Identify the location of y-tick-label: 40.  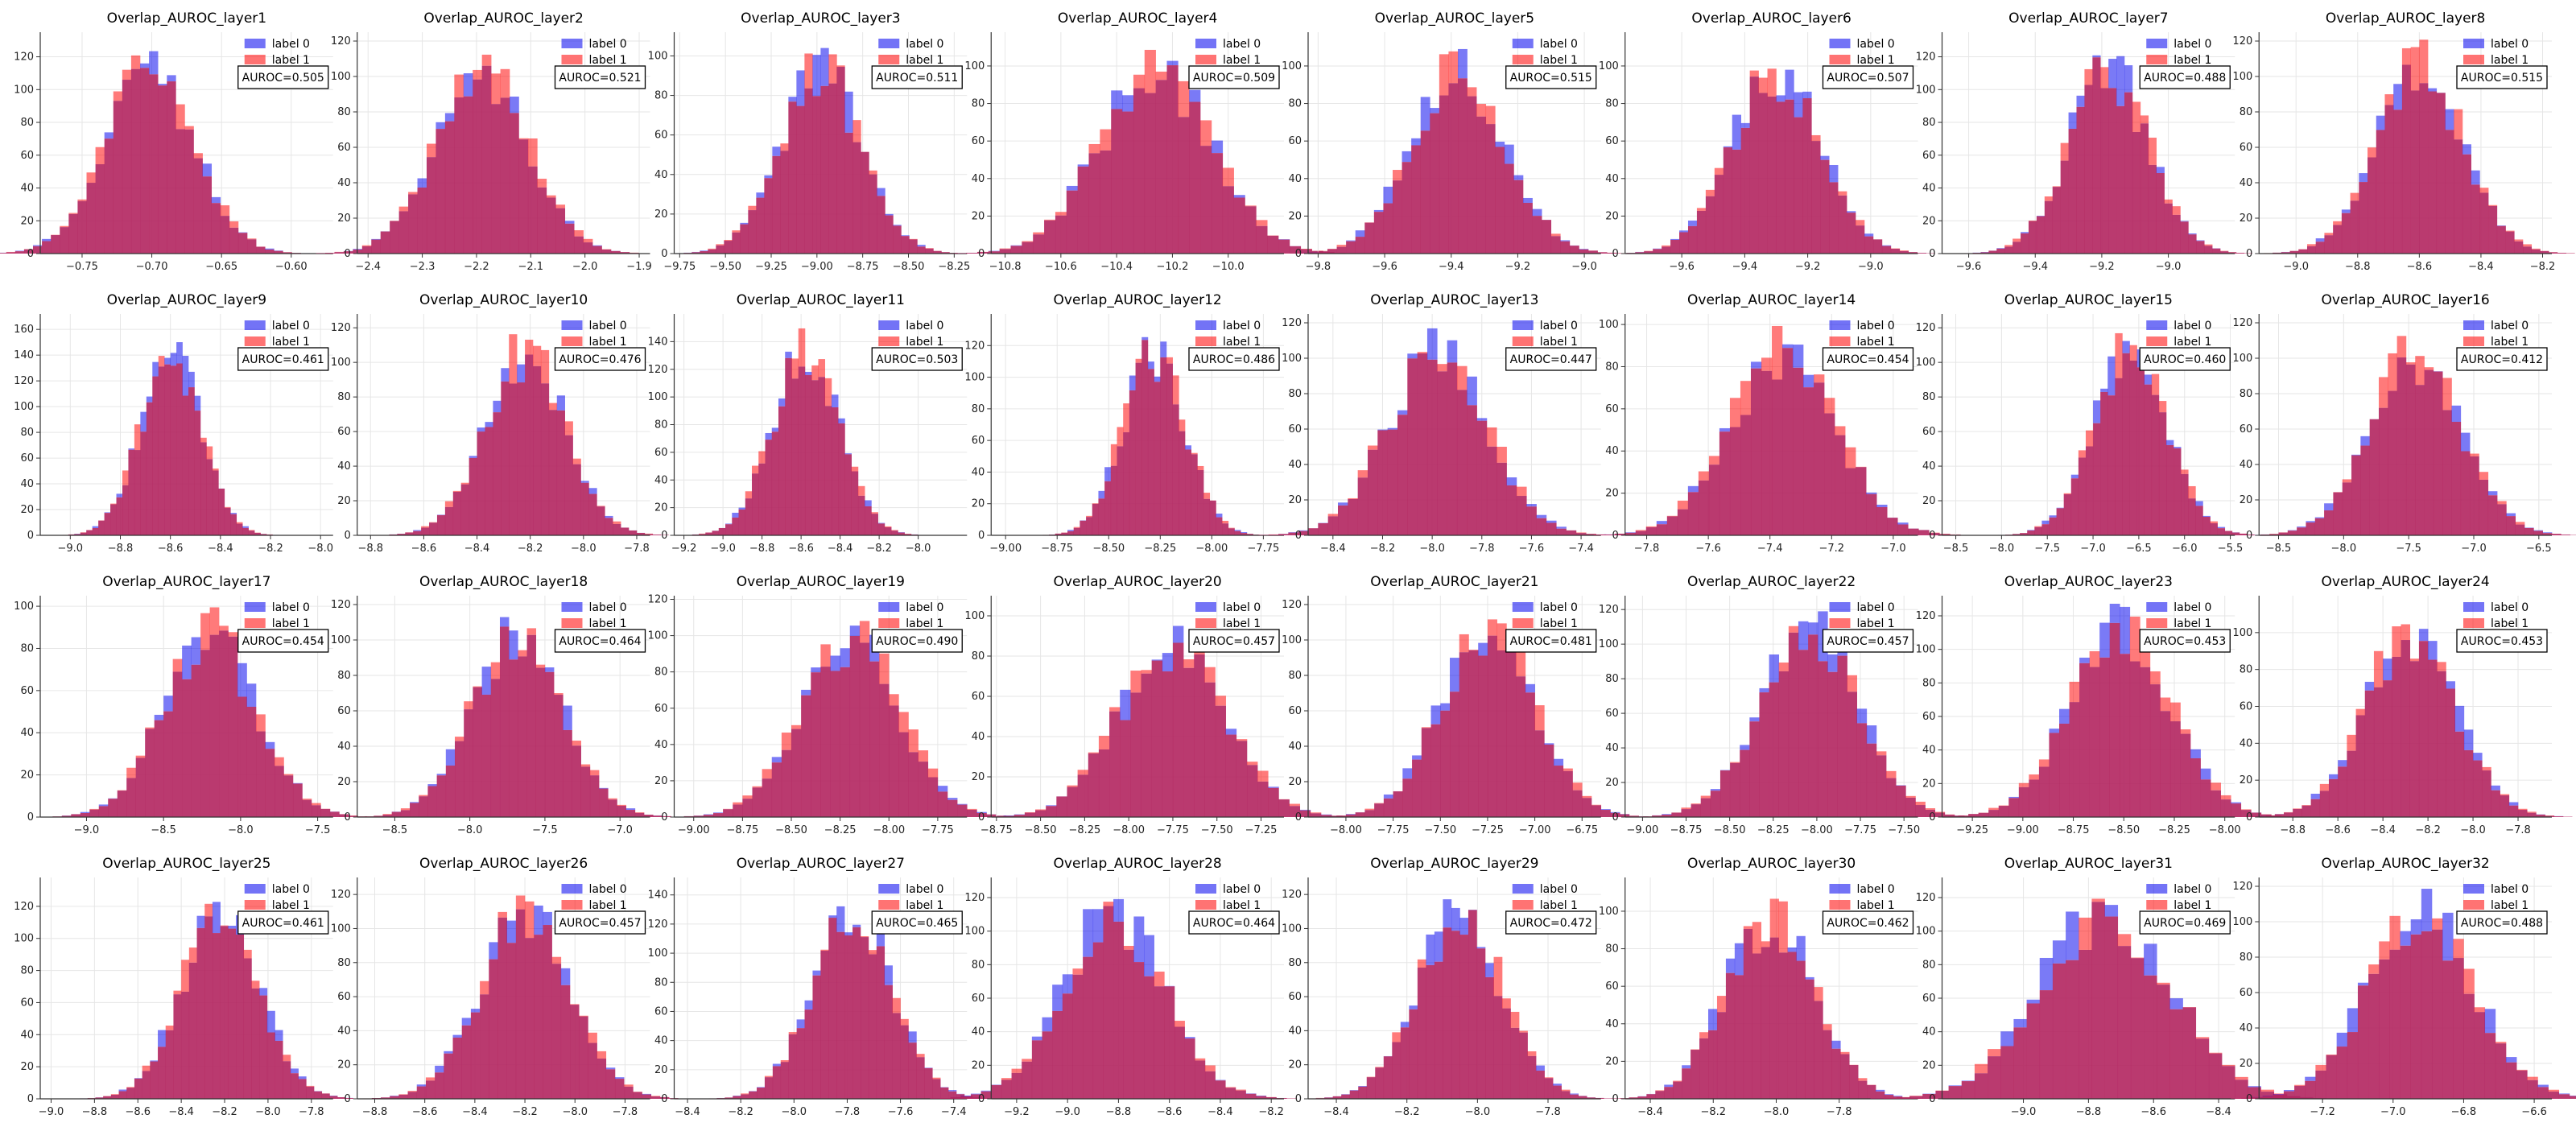
(2246, 1028).